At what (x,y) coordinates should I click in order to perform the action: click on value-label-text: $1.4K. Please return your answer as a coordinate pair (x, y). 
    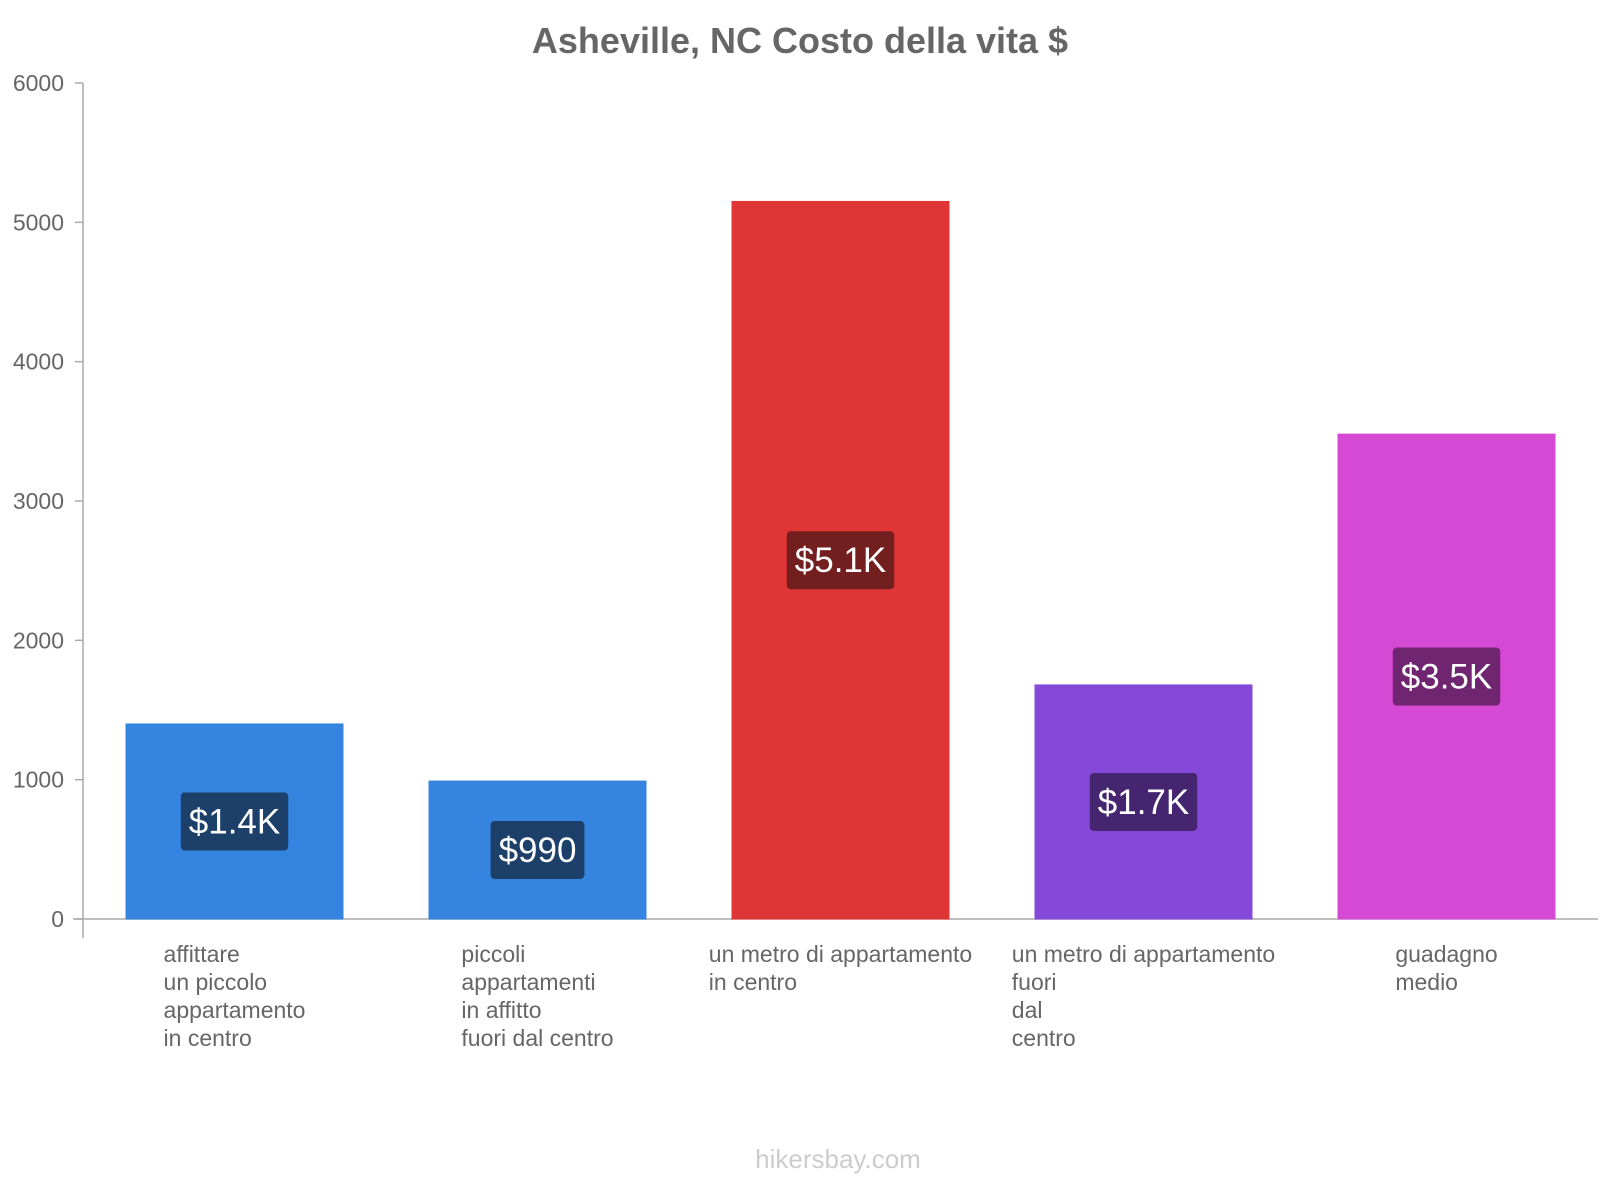
    Looking at the image, I should click on (234, 821).